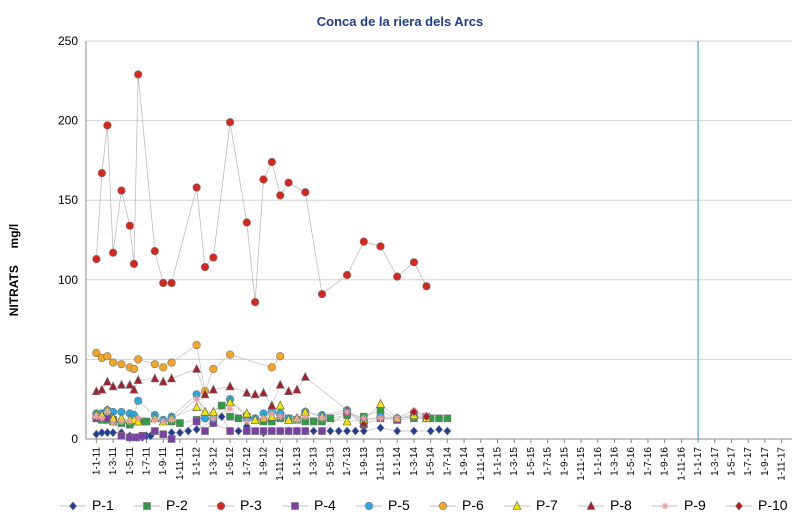 This screenshot has height=524, width=800. What do you see at coordinates (715, 461) in the screenshot?
I see `x-tick-label: 1-3-17` at bounding box center [715, 461].